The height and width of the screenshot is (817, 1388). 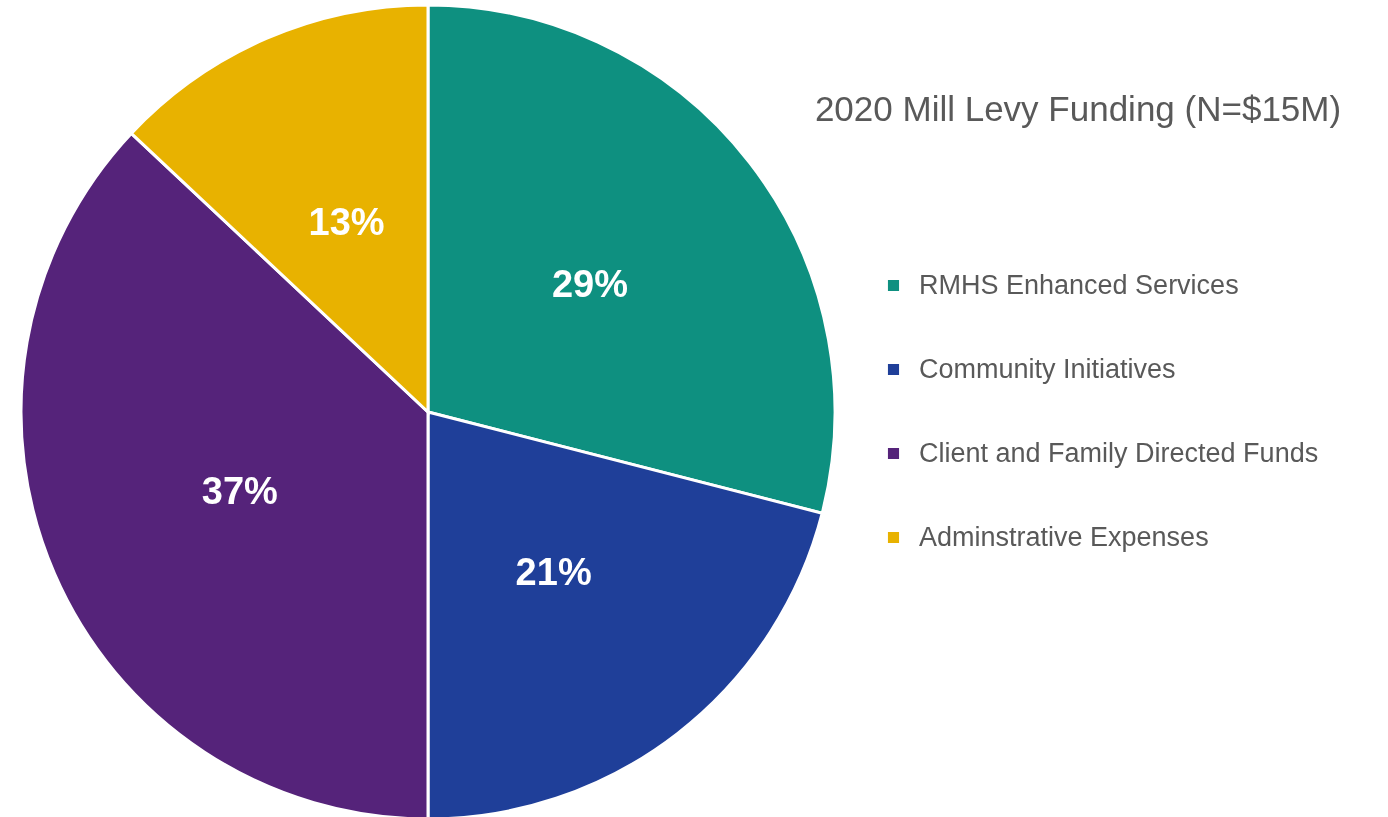 I want to click on data-label: 21%, so click(x=553, y=571).